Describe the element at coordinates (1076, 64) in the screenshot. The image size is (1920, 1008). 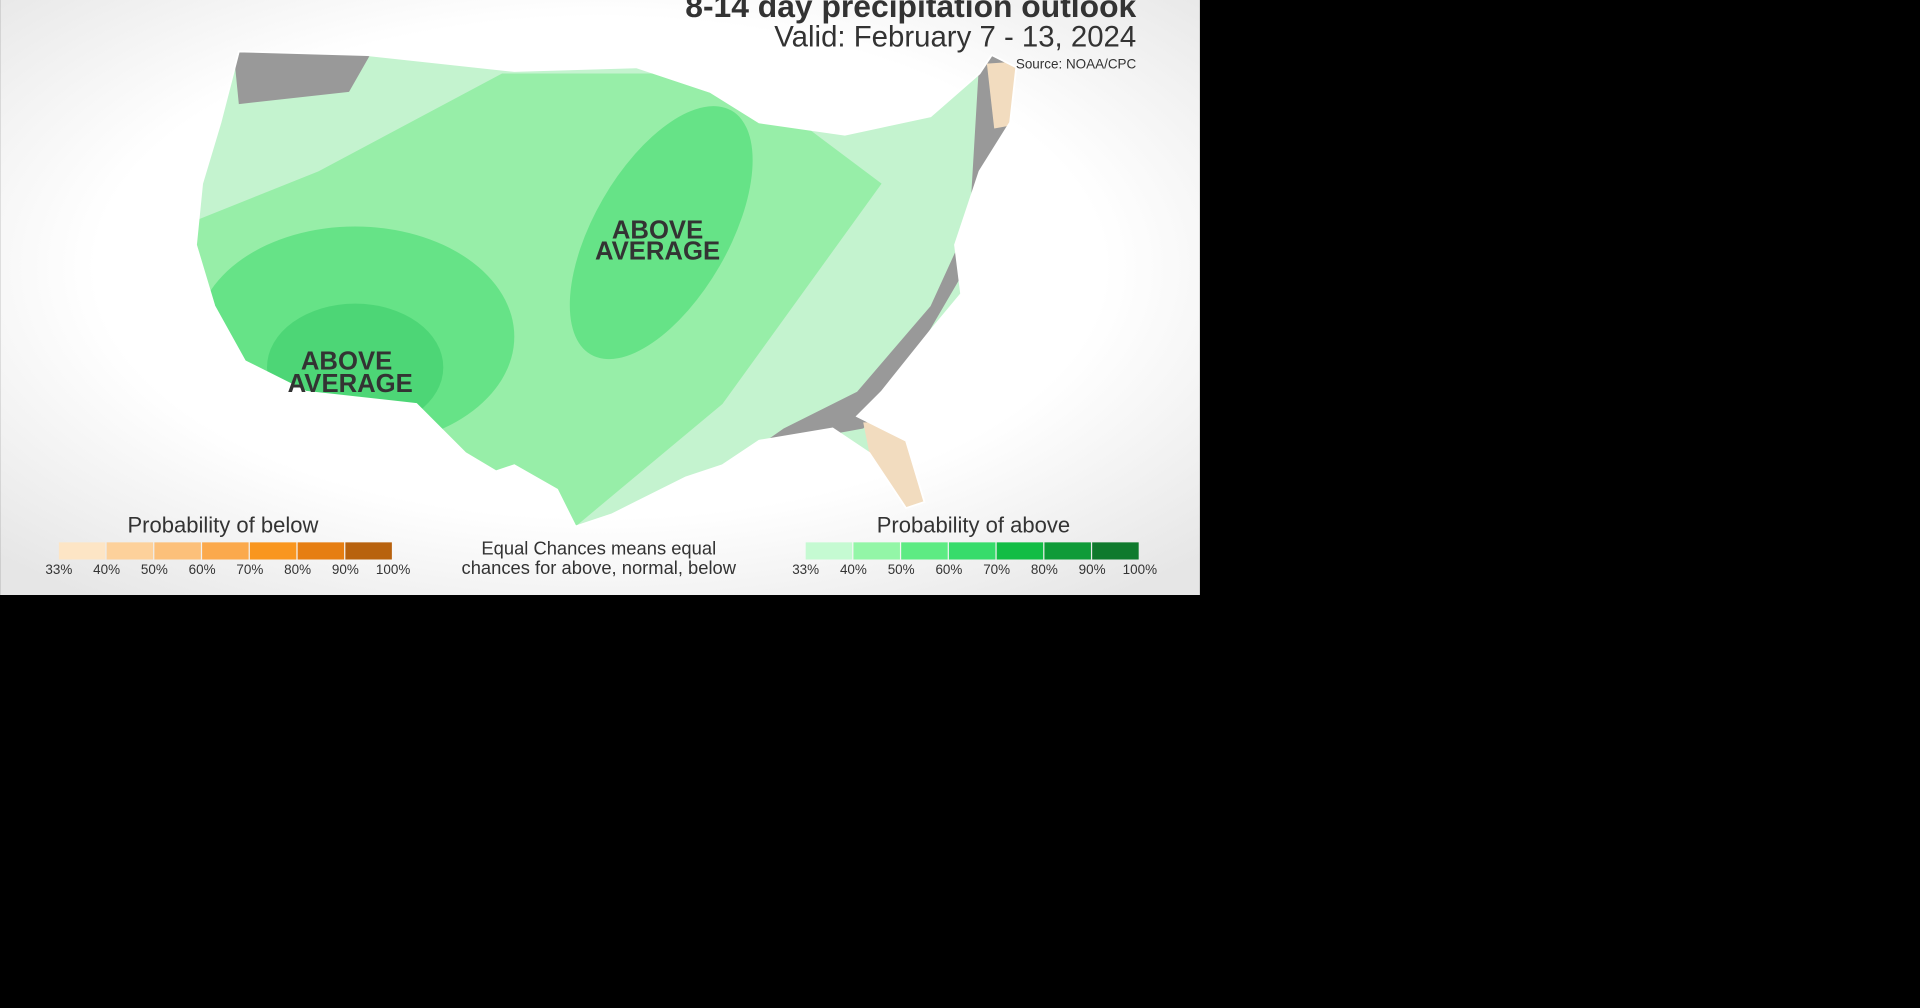
I see `source: Source: NOAA/CPC` at that location.